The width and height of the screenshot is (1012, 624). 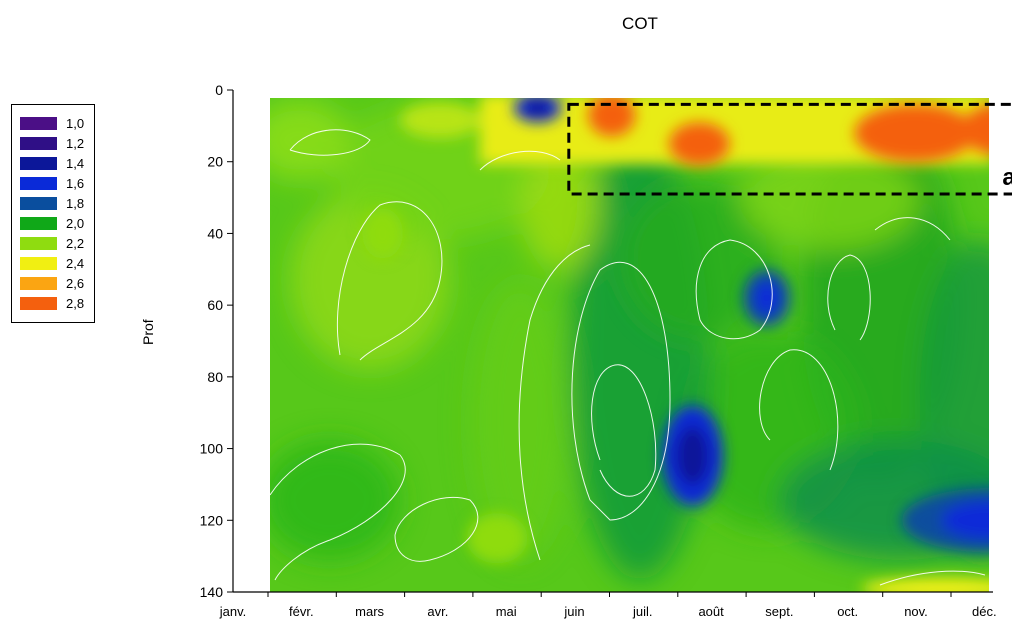 What do you see at coordinates (975, 129) in the screenshot?
I see `contour-feature` at bounding box center [975, 129].